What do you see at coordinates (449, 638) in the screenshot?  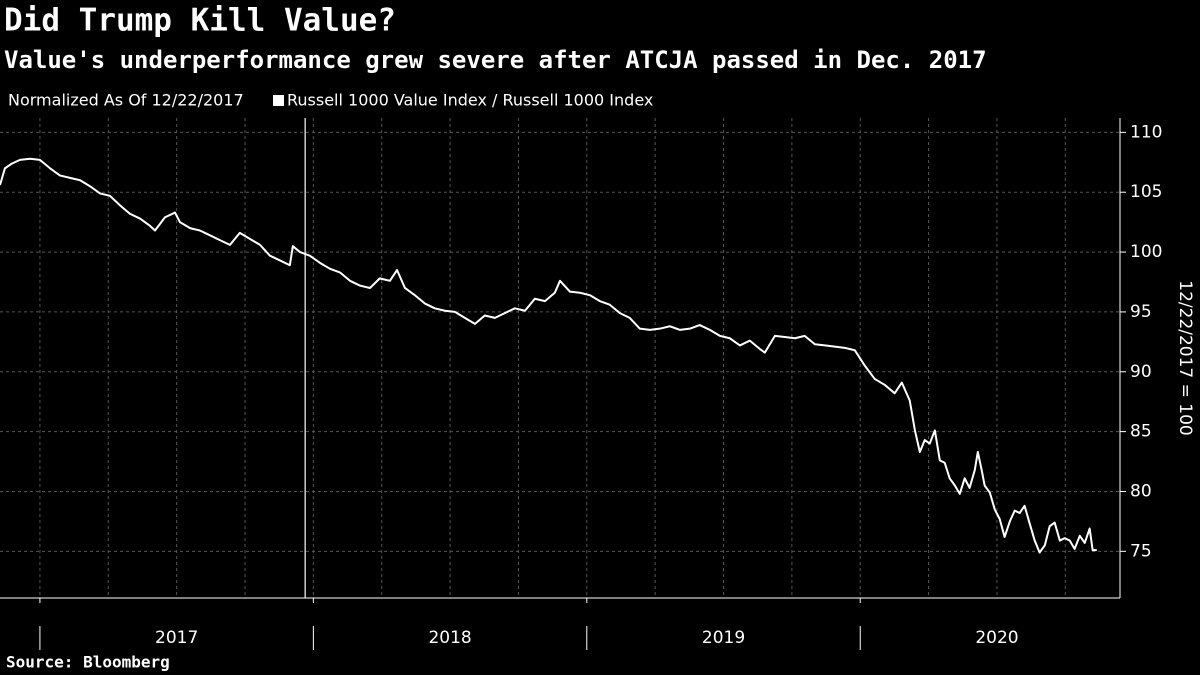 I see `x-tick-label: 2018` at bounding box center [449, 638].